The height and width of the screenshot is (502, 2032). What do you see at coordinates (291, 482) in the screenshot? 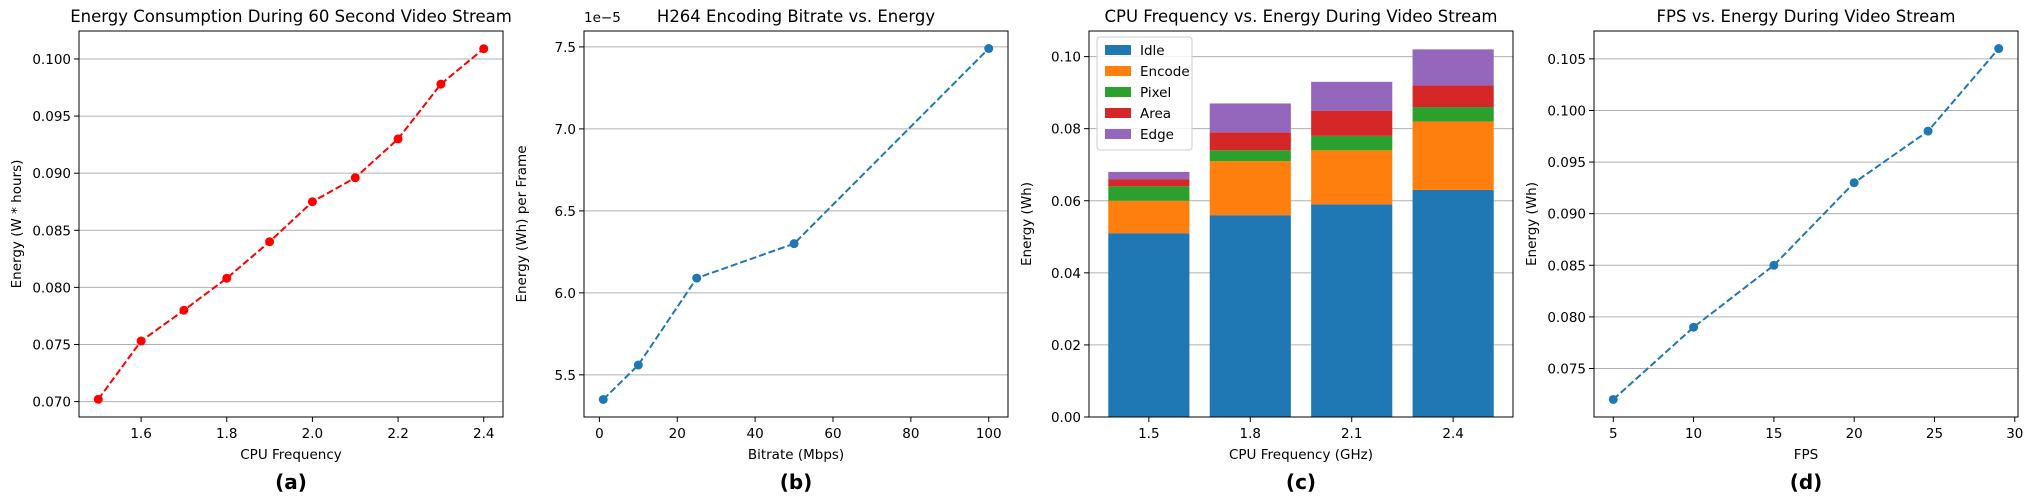
I see `panel-label: (a)` at bounding box center [291, 482].